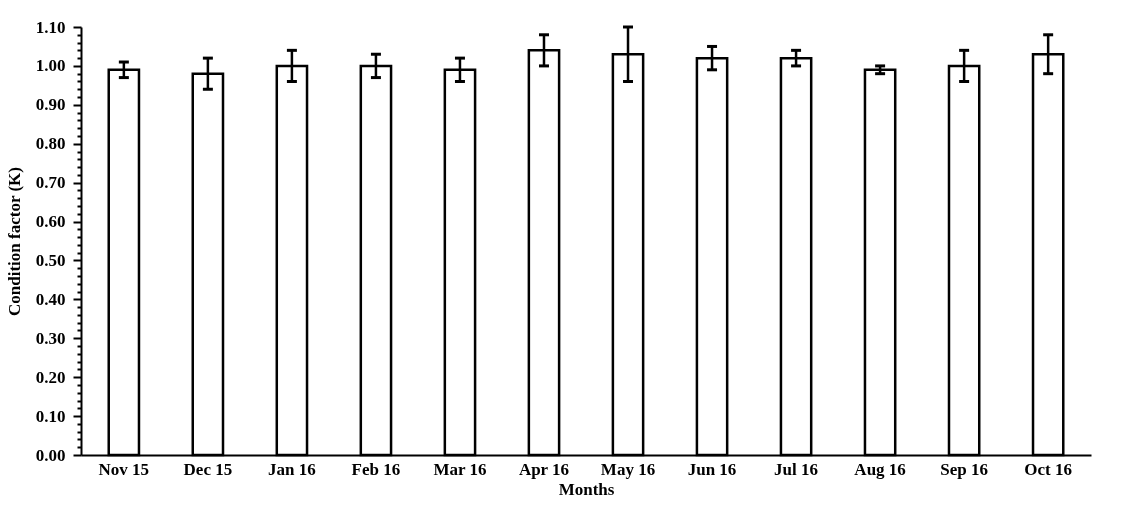 This screenshot has height=521, width=1123. What do you see at coordinates (124, 469) in the screenshot?
I see `x-tick-label: Nov 15` at bounding box center [124, 469].